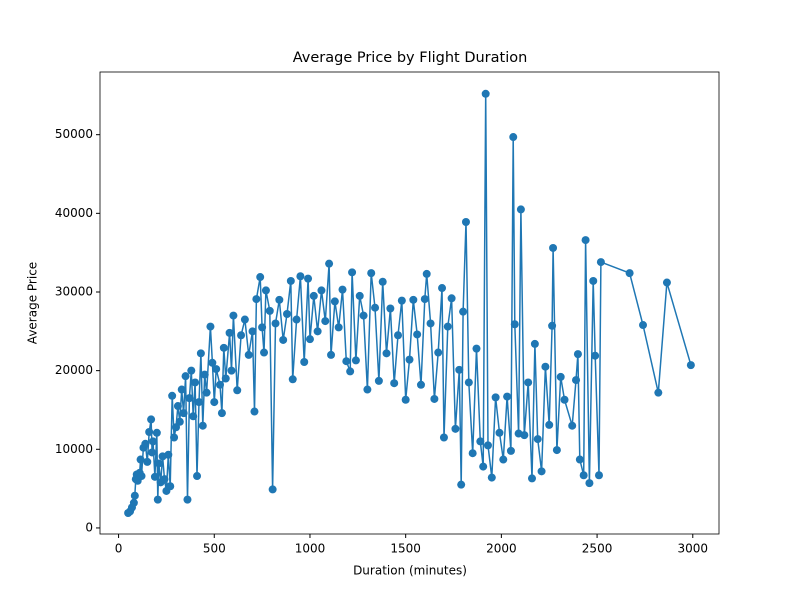  What do you see at coordinates (405, 549) in the screenshot?
I see `x-tick-label: 1500` at bounding box center [405, 549].